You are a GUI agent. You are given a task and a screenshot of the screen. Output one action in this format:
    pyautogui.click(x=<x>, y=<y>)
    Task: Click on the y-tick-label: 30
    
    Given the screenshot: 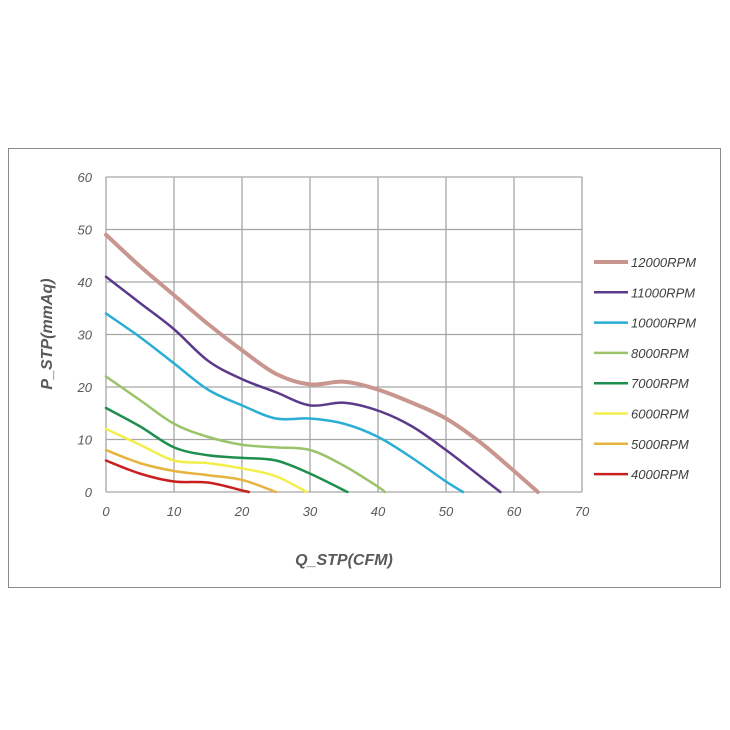 What is the action you would take?
    pyautogui.click(x=85, y=335)
    